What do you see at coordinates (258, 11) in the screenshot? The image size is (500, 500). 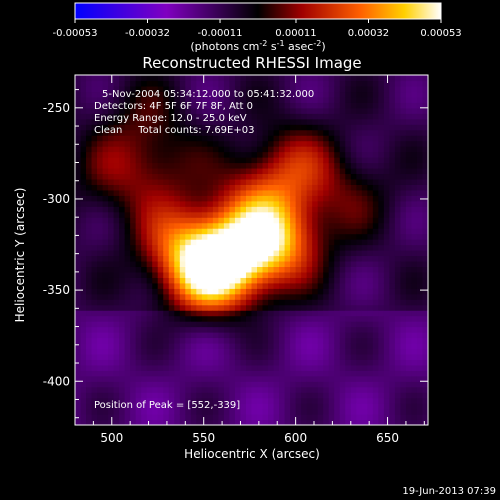 I see `colorbar` at bounding box center [258, 11].